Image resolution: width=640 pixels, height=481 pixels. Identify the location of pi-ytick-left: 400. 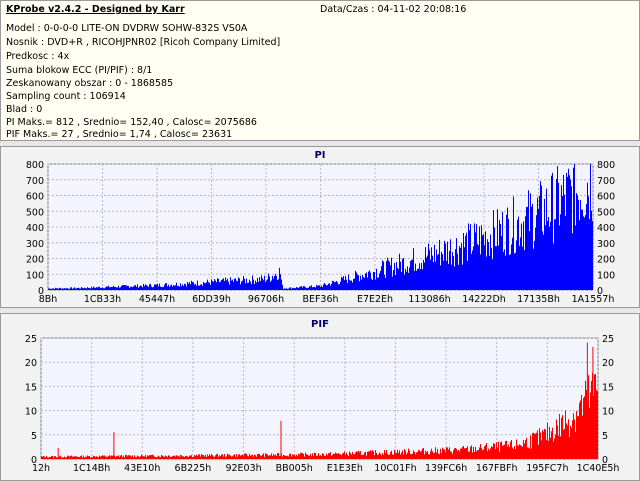
(35, 228).